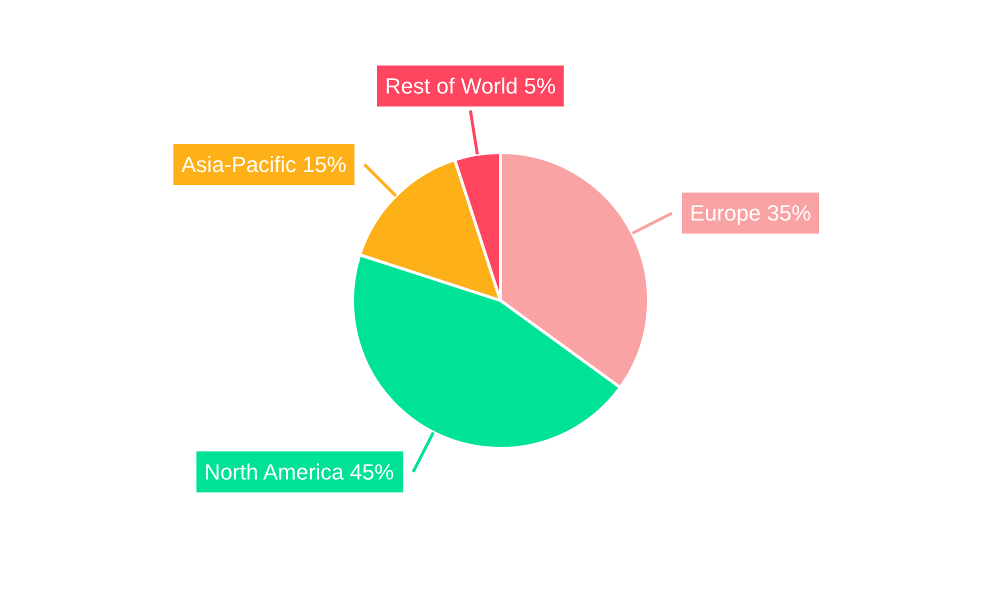 Image resolution: width=1000 pixels, height=600 pixels. I want to click on slice-label: Europe 35%, so click(751, 213).